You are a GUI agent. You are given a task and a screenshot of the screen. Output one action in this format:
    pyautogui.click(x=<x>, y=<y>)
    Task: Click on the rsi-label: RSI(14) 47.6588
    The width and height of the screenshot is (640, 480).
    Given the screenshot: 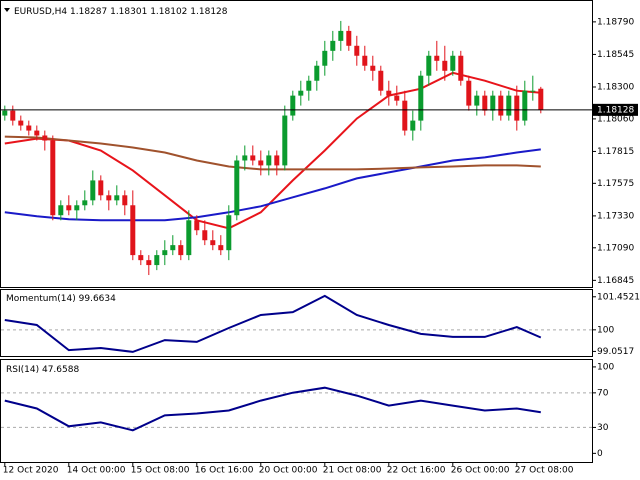 What is the action you would take?
    pyautogui.click(x=42, y=370)
    